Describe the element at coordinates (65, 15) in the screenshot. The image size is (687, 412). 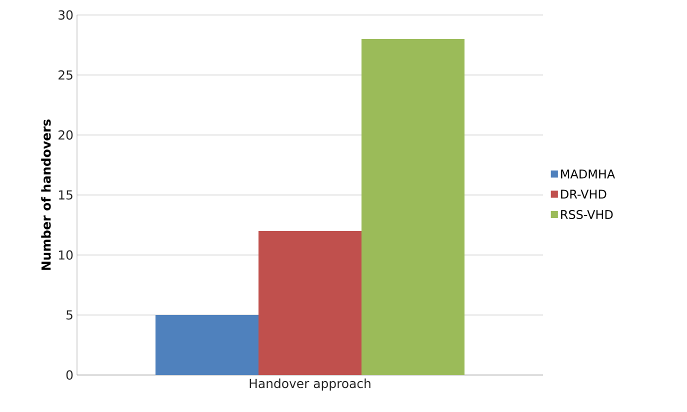
I see `y-tick-label: 30` at that location.